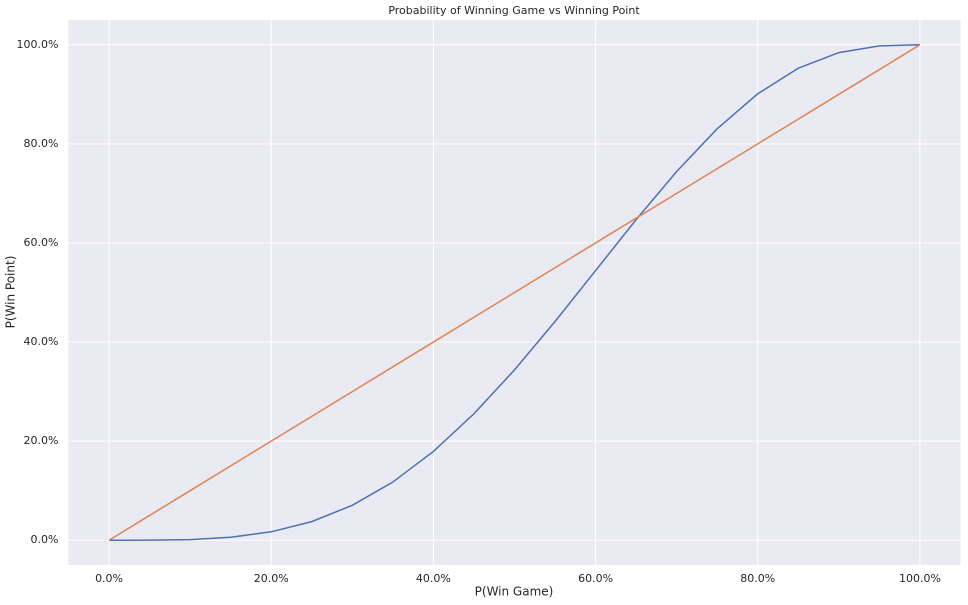 This screenshot has width=968, height=605. I want to click on x-tick-label: 80.0%, so click(757, 578).